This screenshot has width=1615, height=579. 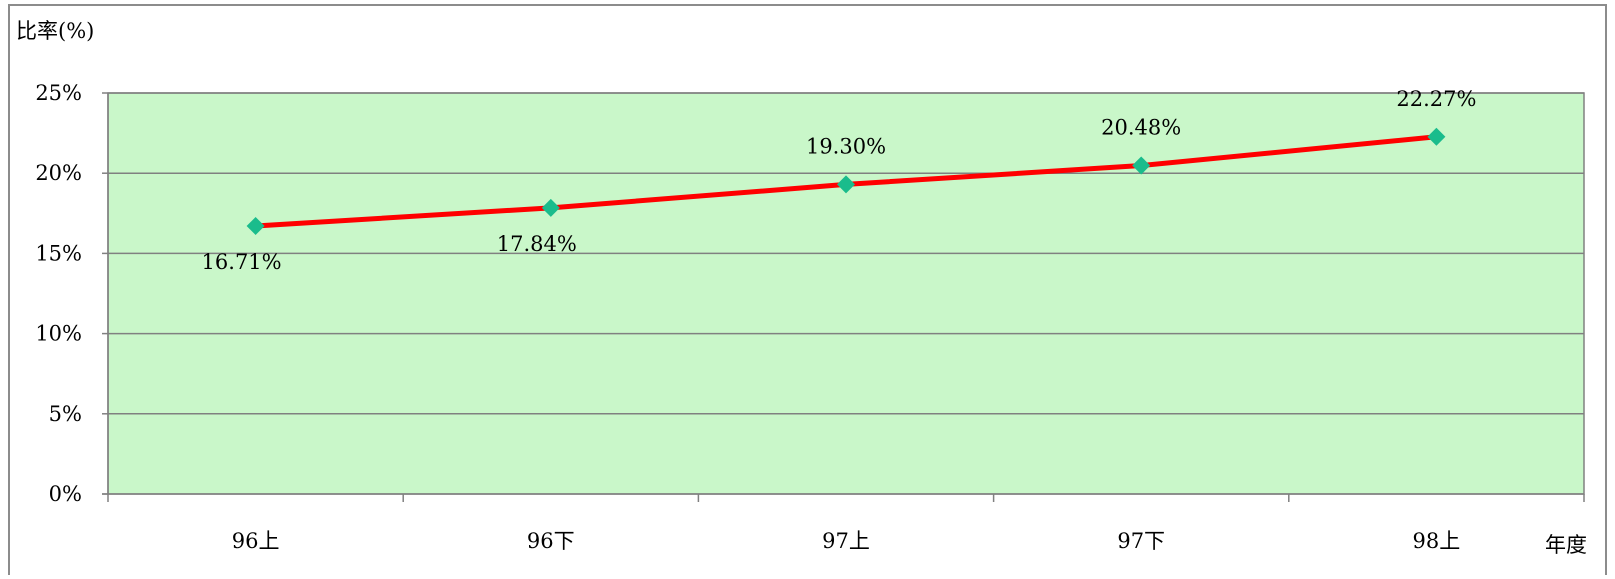 I want to click on y-tick-label: 25%, so click(x=58, y=93).